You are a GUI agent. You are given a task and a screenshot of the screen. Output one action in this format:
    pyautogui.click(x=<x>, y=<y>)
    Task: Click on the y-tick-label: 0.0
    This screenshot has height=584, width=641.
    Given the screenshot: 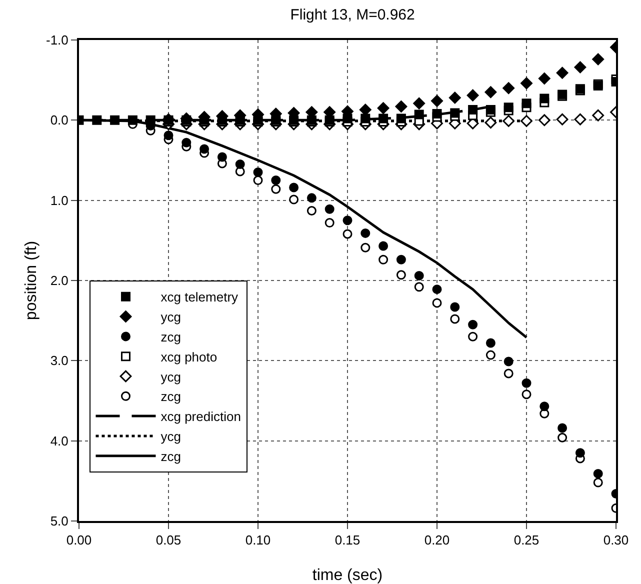 What is the action you would take?
    pyautogui.click(x=59, y=120)
    